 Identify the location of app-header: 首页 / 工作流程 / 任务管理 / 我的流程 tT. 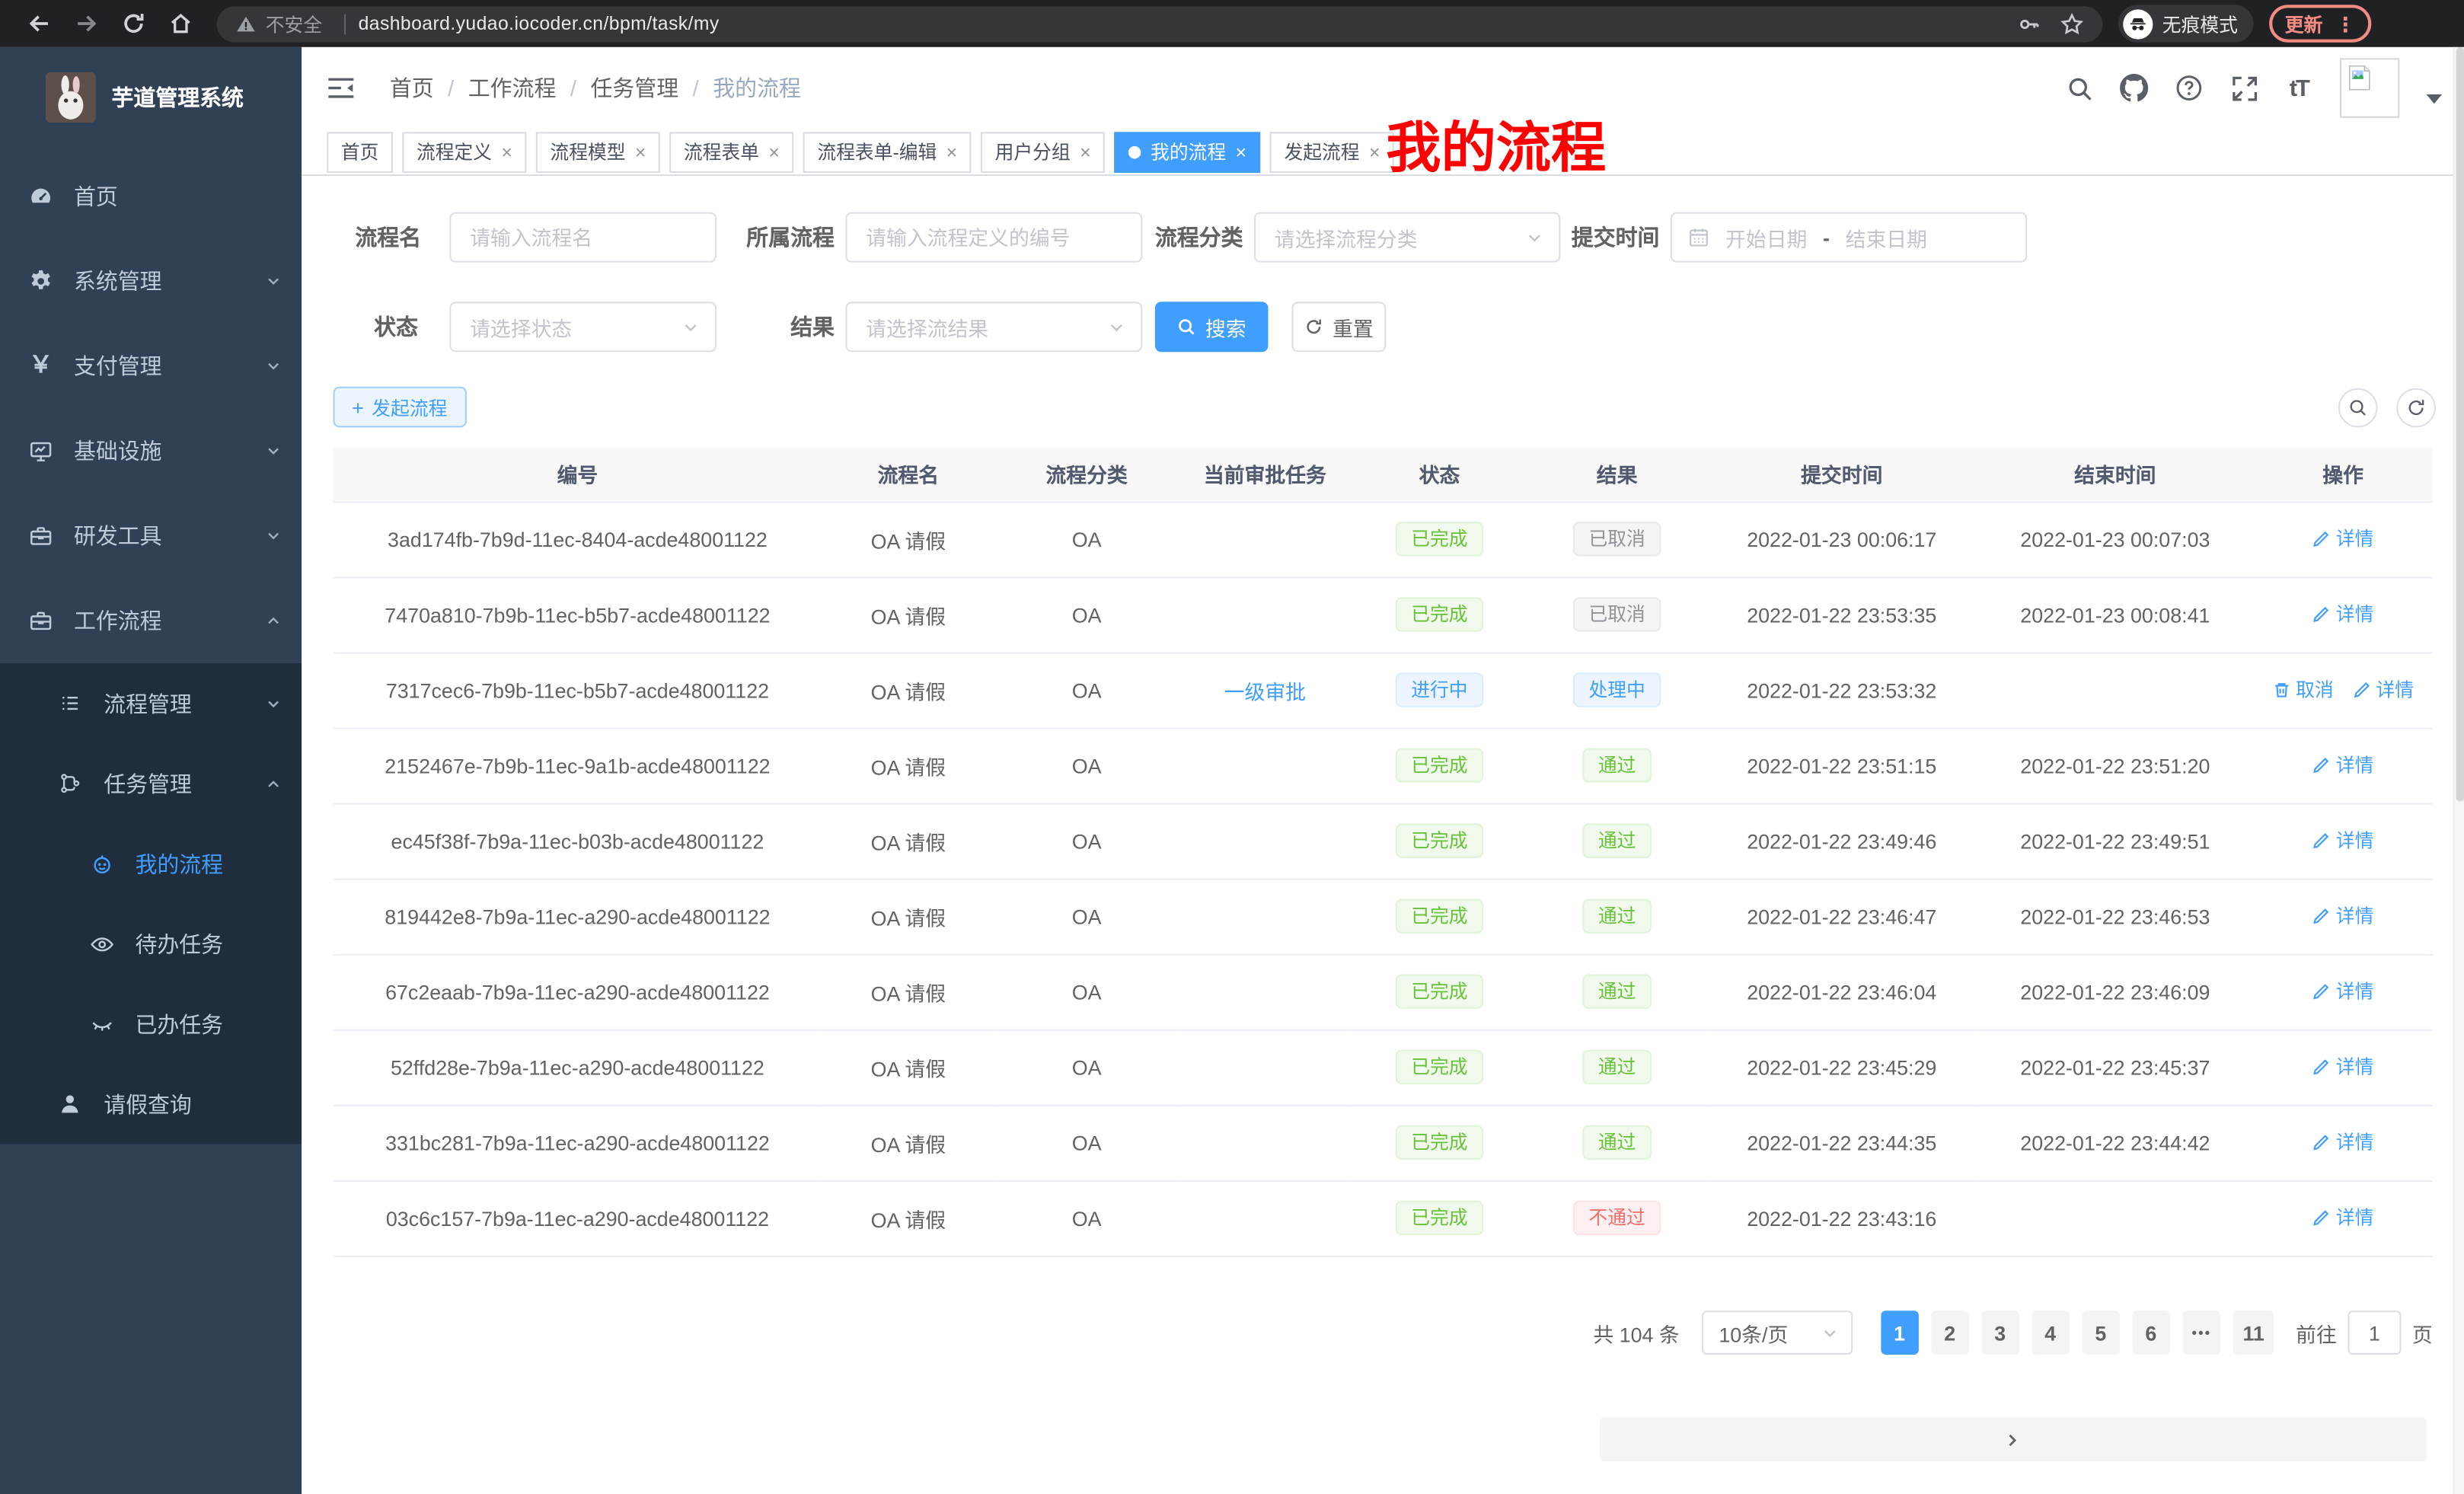
(1383, 87).